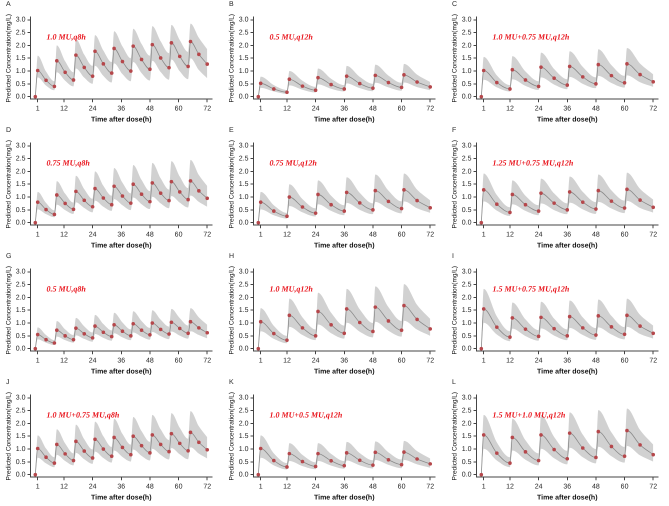  I want to click on annotation: 0.5 MU,q12h, so click(292, 37).